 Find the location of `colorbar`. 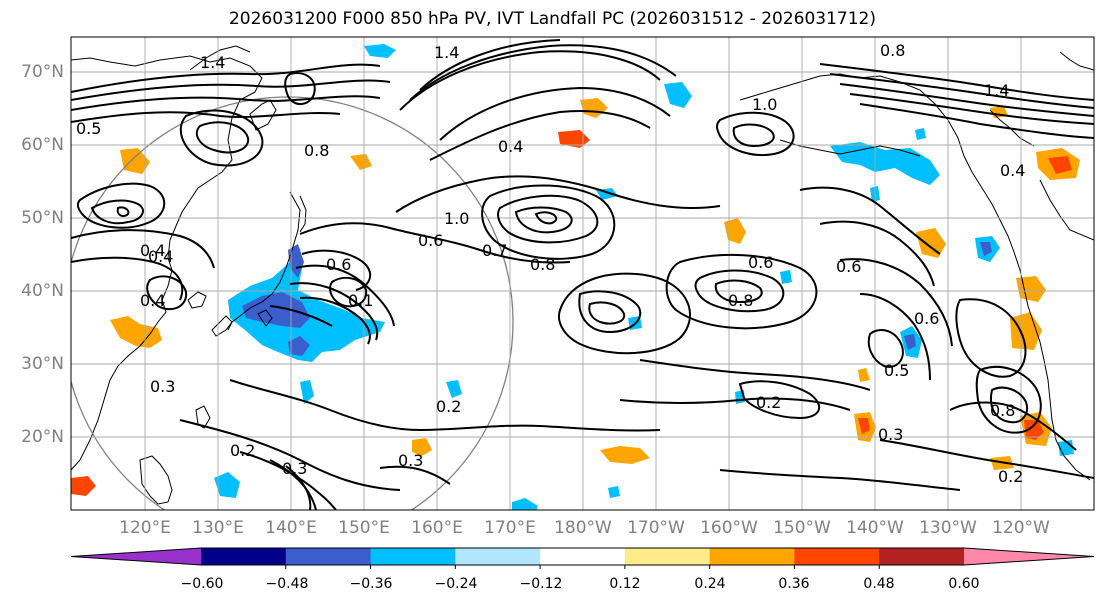

colorbar is located at coordinates (582, 558).